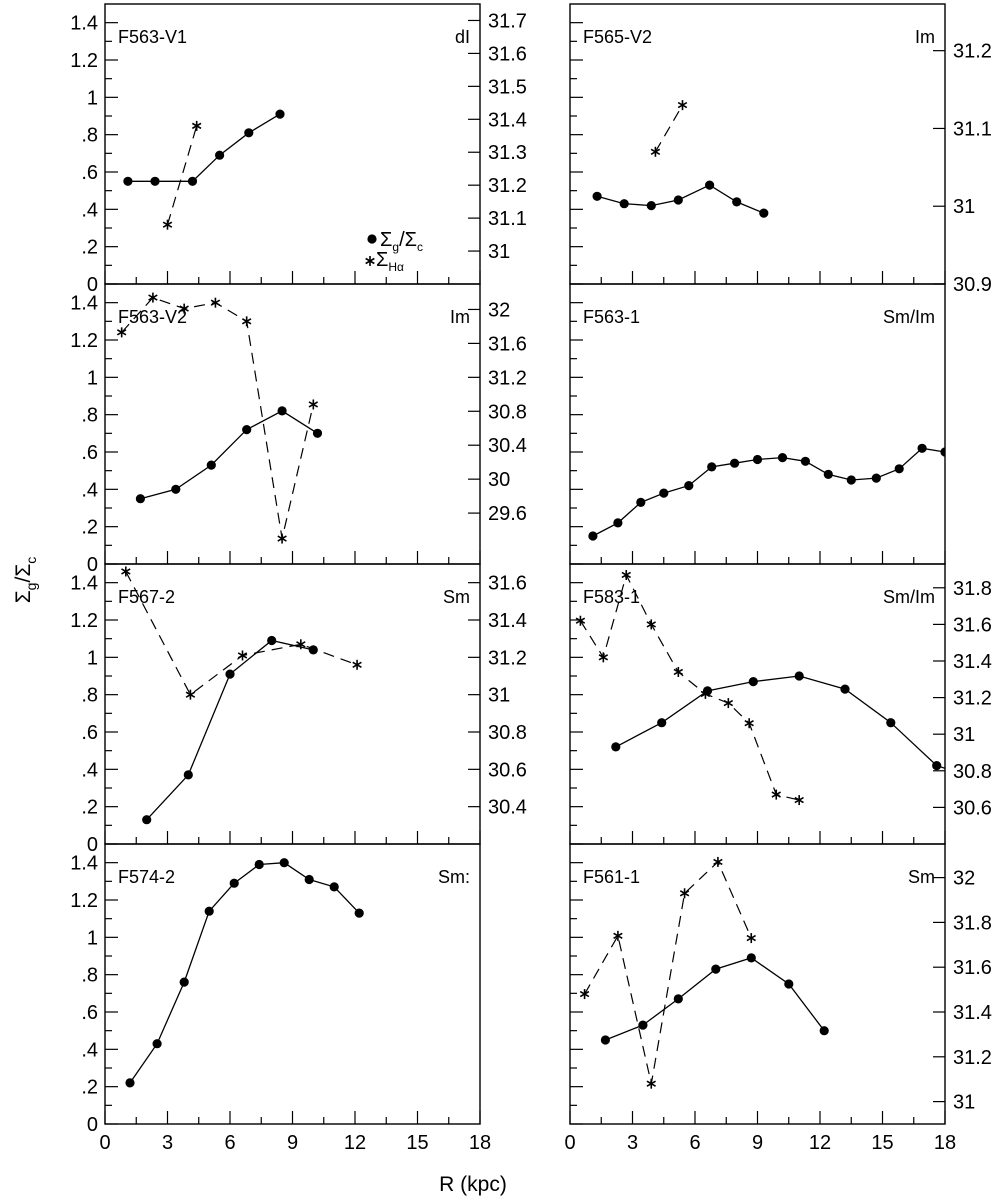  I want to click on y-tick-label: 1.4, so click(84, 24).